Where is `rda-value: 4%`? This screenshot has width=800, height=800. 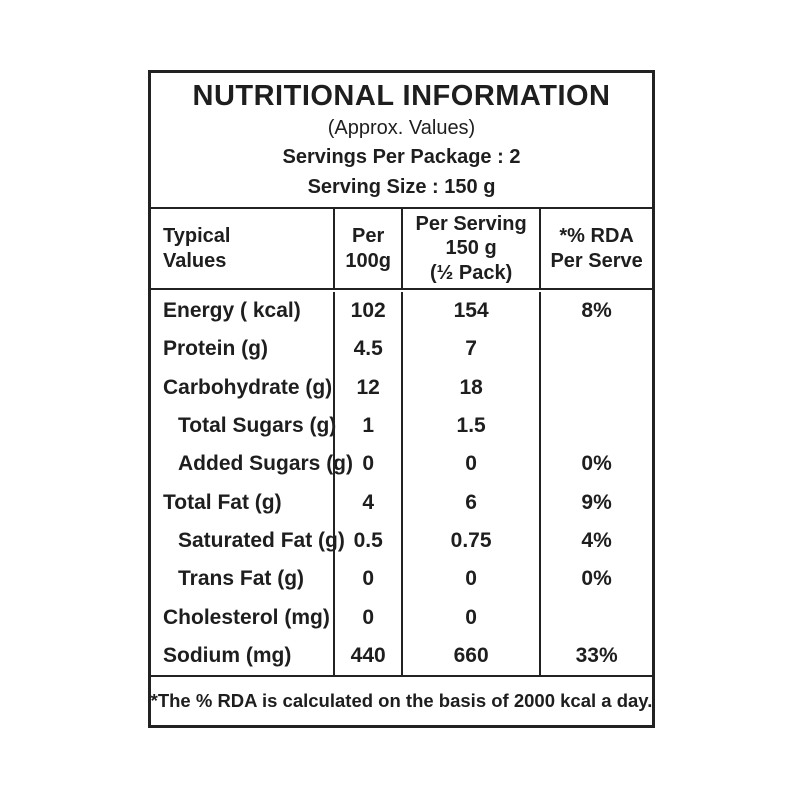 rda-value: 4% is located at coordinates (595, 541).